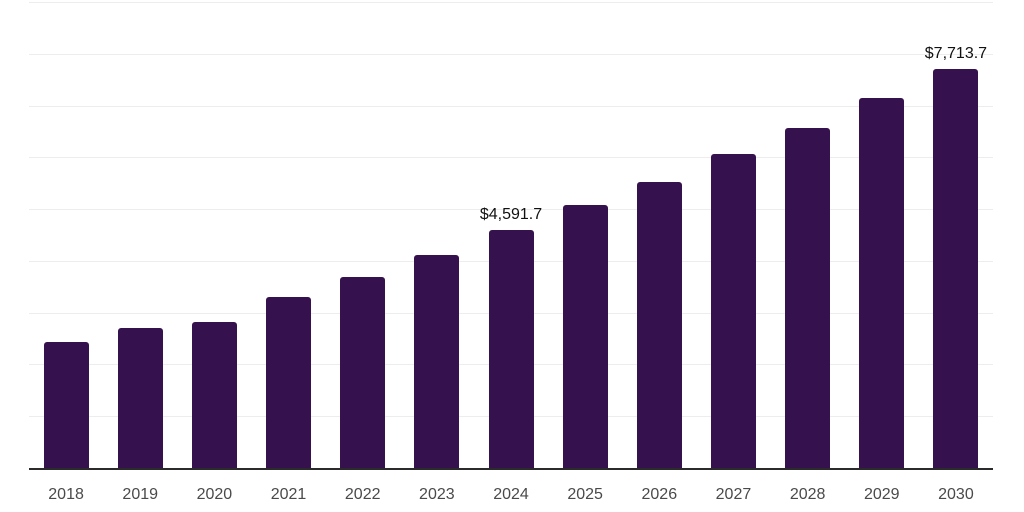 The width and height of the screenshot is (1024, 512). What do you see at coordinates (808, 297) in the screenshot?
I see `bar-2028` at bounding box center [808, 297].